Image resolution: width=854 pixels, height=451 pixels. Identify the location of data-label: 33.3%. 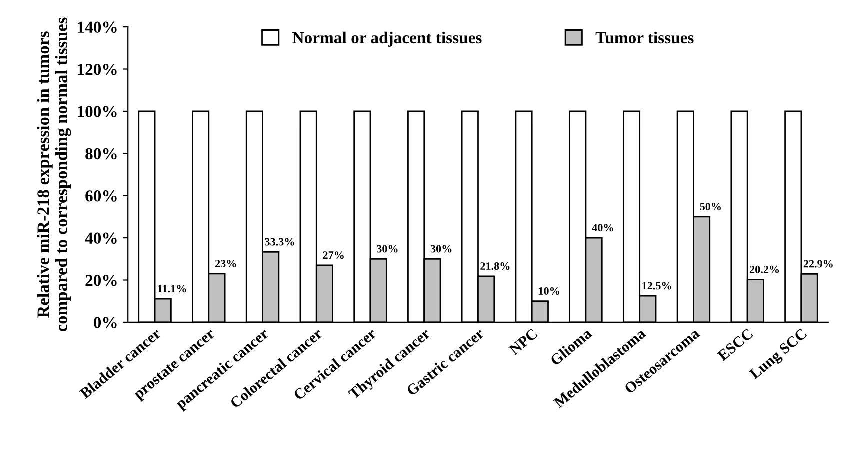
(279, 242).